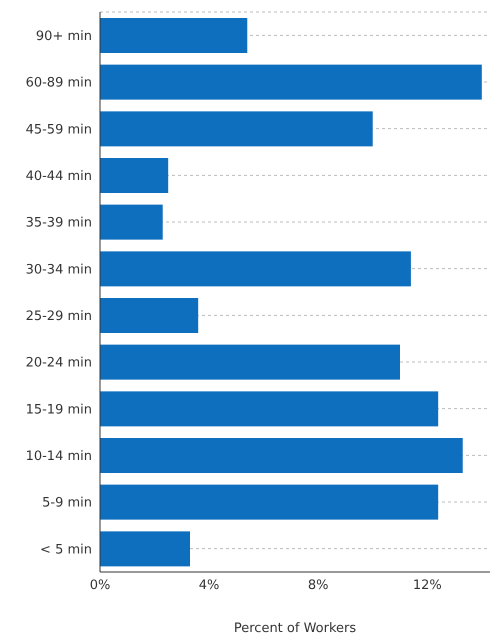 Image resolution: width=492 pixels, height=640 pixels. I want to click on x-tick-label: 0%, so click(100, 586).